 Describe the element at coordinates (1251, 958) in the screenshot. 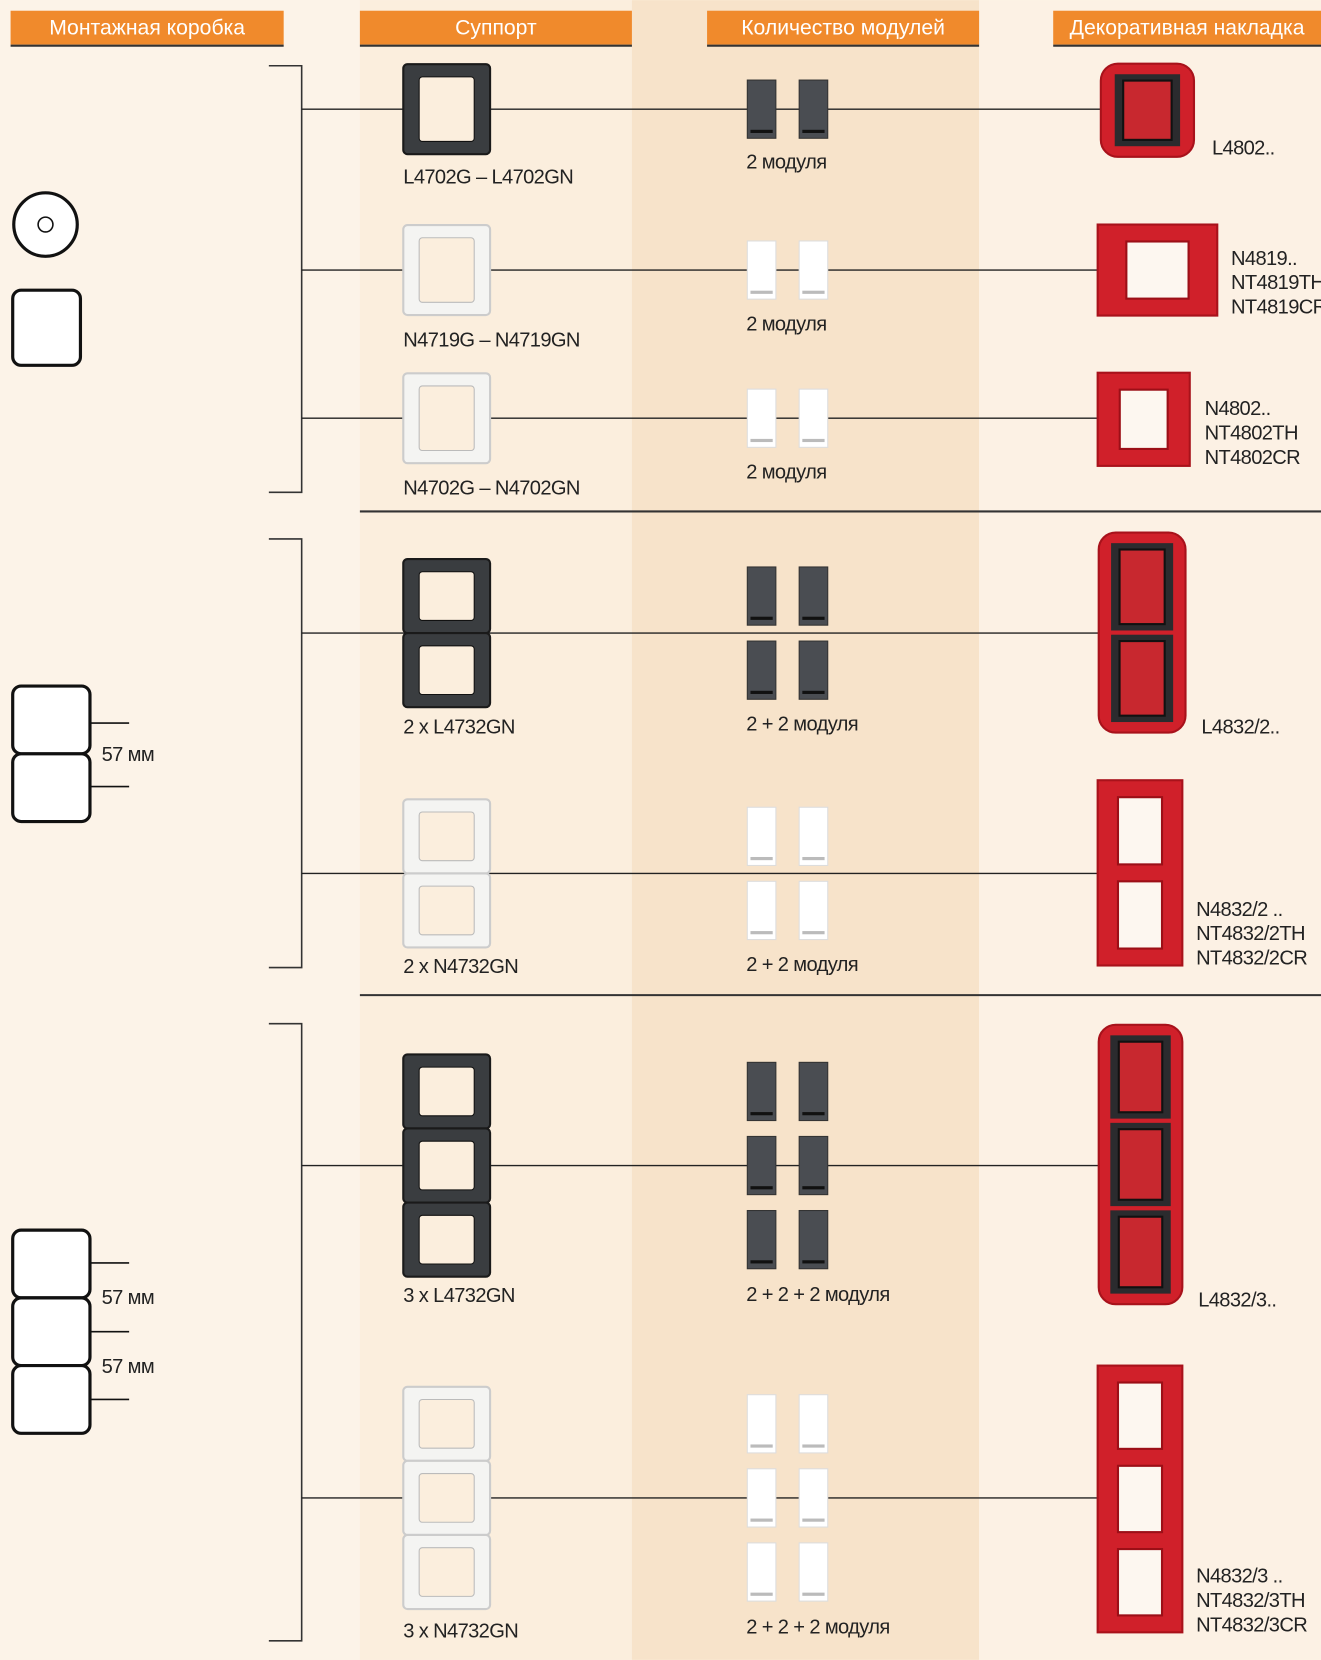

I see `frame-code: NT4832/2CR` at that location.